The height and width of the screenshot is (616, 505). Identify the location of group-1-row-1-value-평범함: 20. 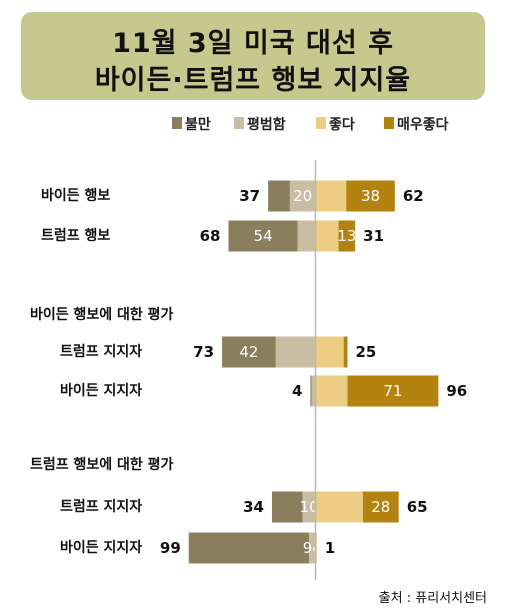
(302, 196).